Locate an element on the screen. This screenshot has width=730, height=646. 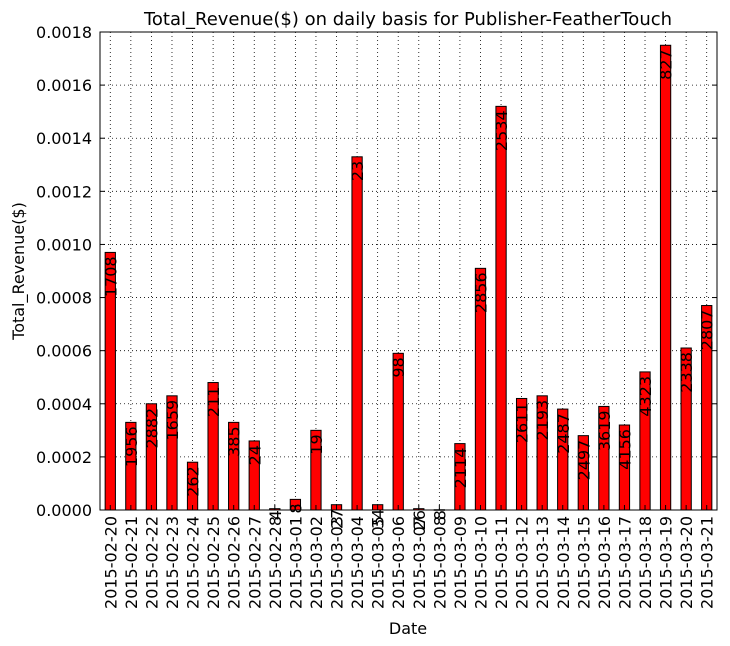
bar-label: 2534 is located at coordinates (501, 130).